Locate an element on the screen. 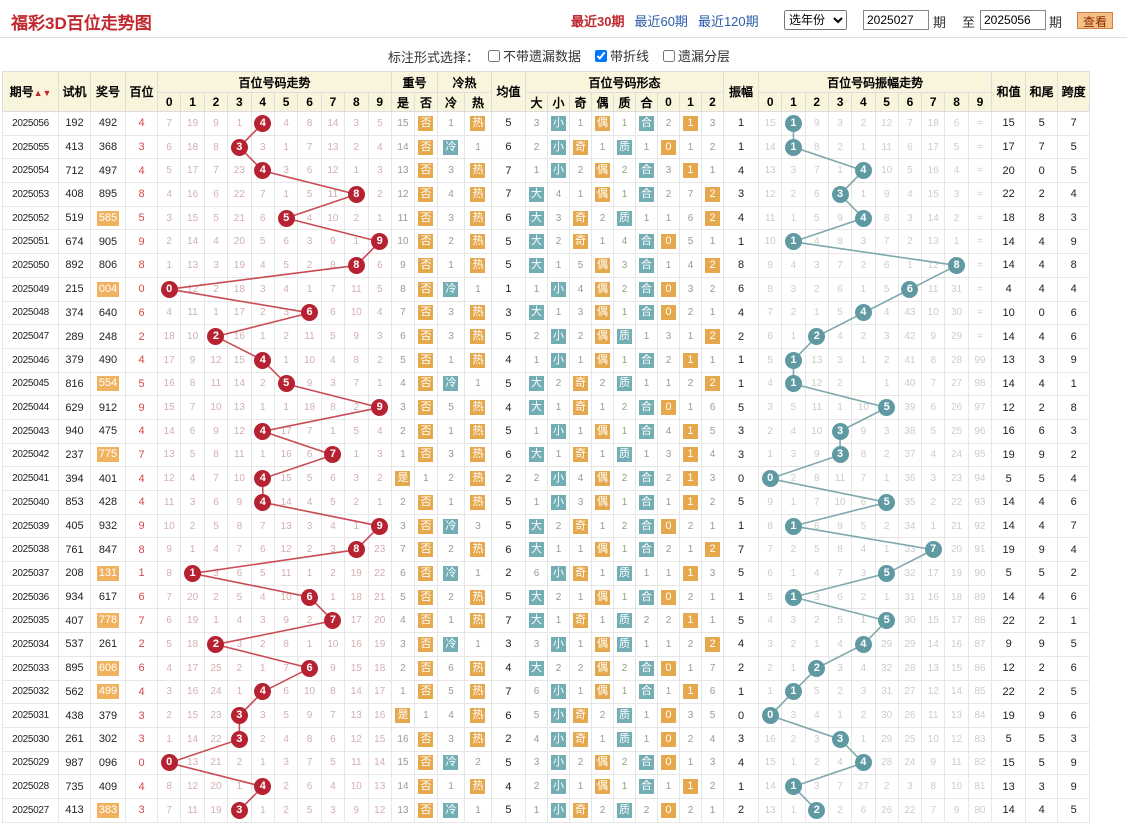 The width and height of the screenshot is (1127, 827). period-links: 最近30期 最近60期 最近120期 is located at coordinates (670, 20).